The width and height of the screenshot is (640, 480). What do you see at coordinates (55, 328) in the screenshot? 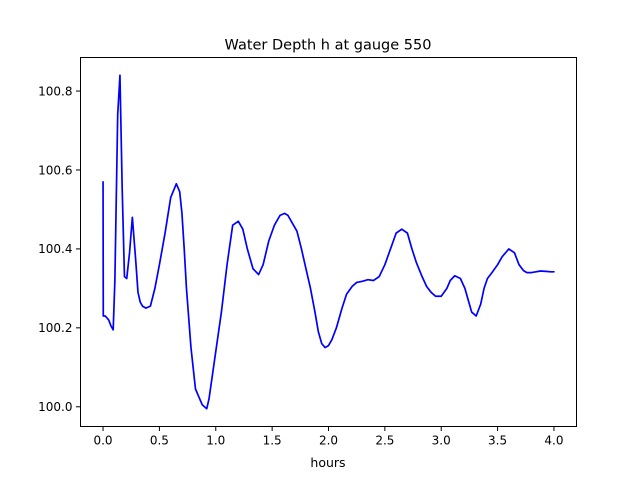
I see `y-tick-label: 100.2` at bounding box center [55, 328].